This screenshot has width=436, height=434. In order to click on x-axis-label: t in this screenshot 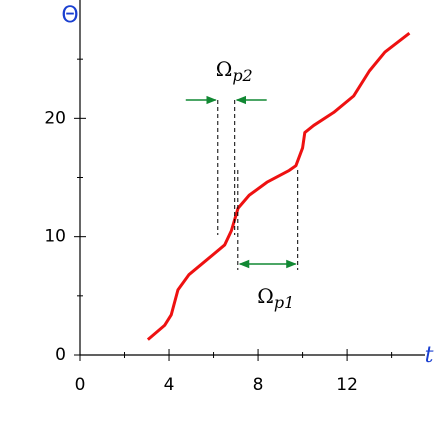, I will do `click(429, 355)`.